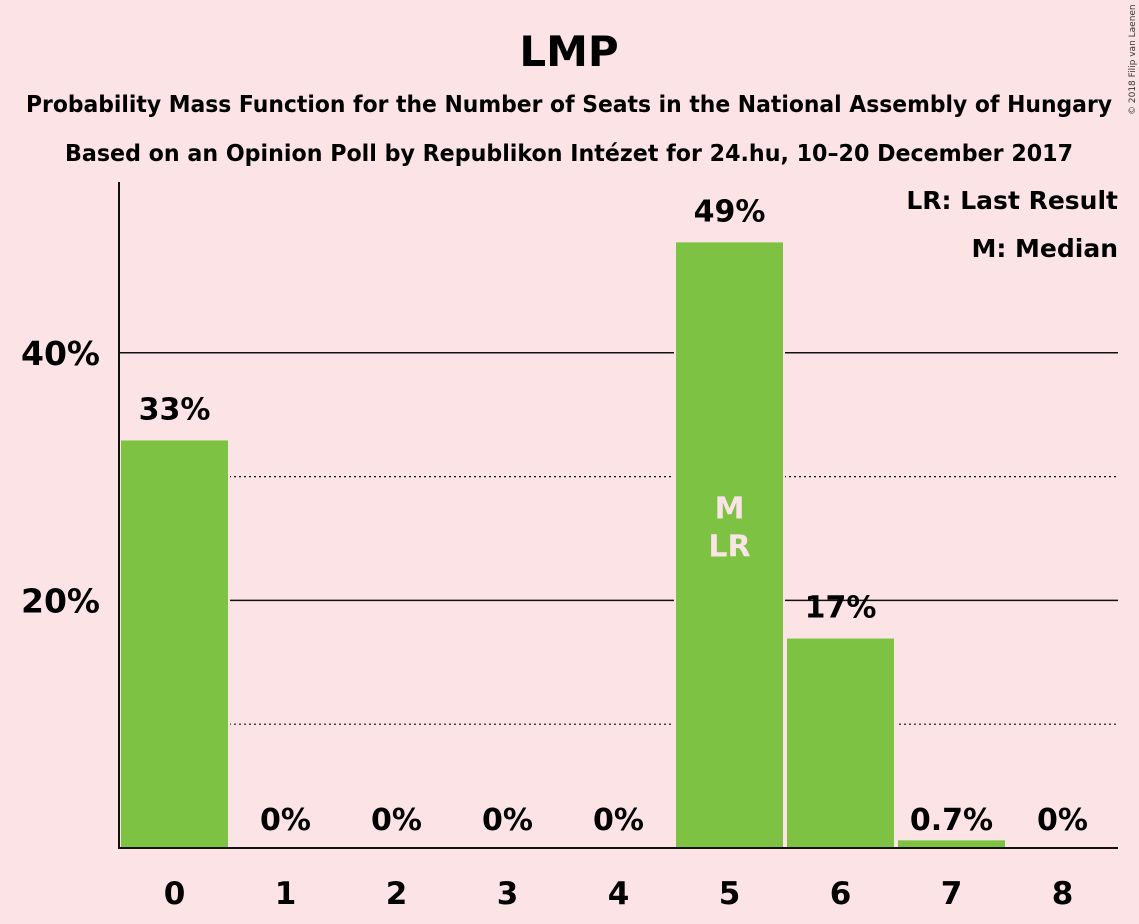  Describe the element at coordinates (618, 820) in the screenshot. I see `data-label-4: 0%` at that location.